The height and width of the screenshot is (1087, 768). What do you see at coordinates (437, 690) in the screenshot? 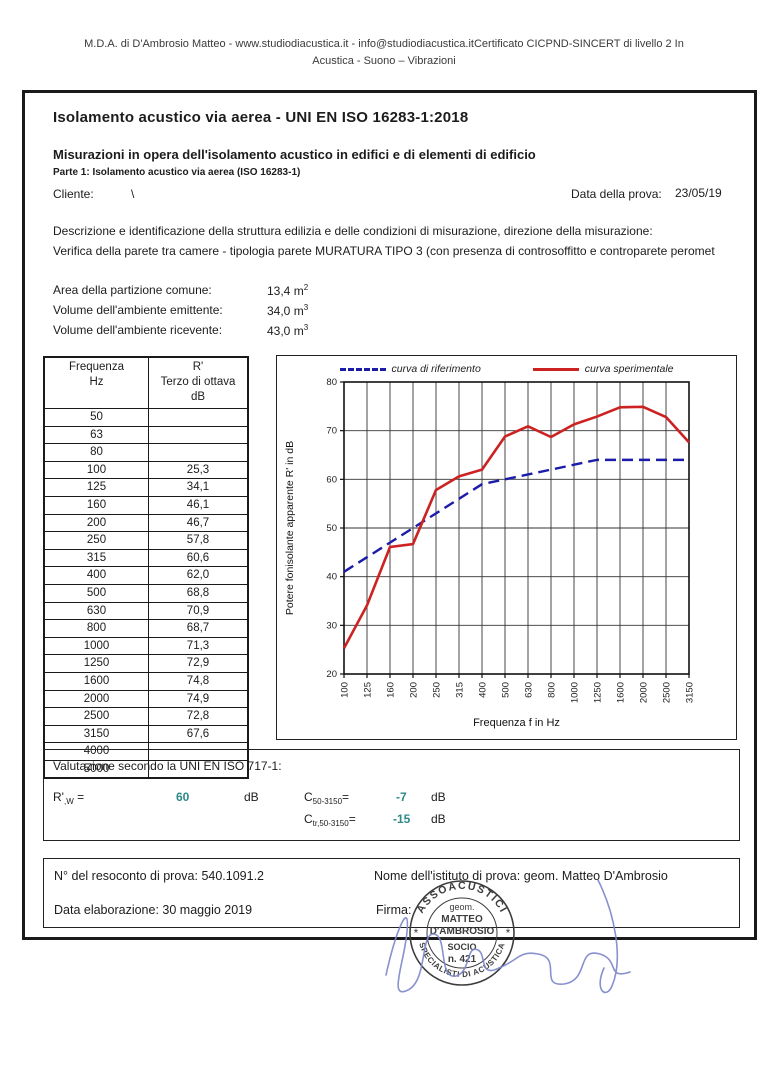
I see `svg-text: 250` at bounding box center [437, 690].